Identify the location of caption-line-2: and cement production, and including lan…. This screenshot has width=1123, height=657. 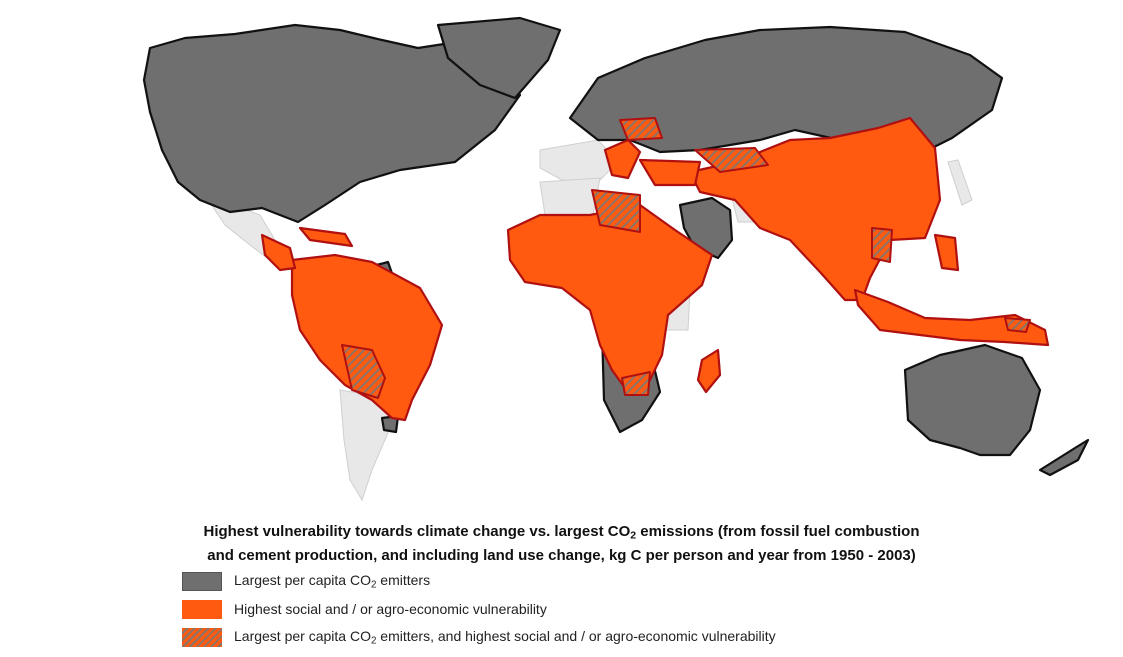
(561, 555).